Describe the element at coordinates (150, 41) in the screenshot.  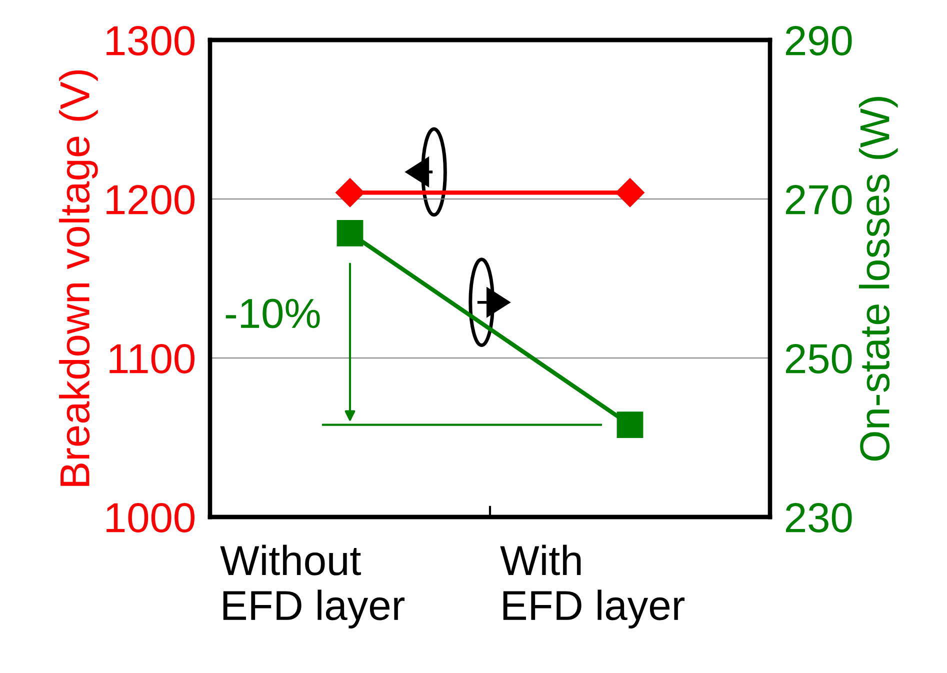
I see `y-tick-label: 1300` at that location.